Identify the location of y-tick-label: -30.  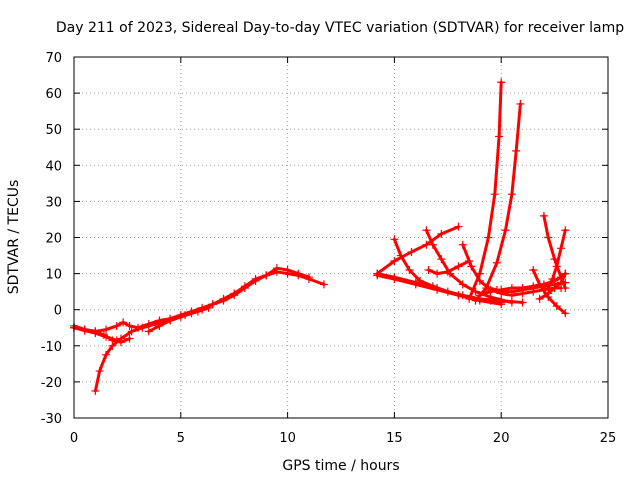
(51, 419).